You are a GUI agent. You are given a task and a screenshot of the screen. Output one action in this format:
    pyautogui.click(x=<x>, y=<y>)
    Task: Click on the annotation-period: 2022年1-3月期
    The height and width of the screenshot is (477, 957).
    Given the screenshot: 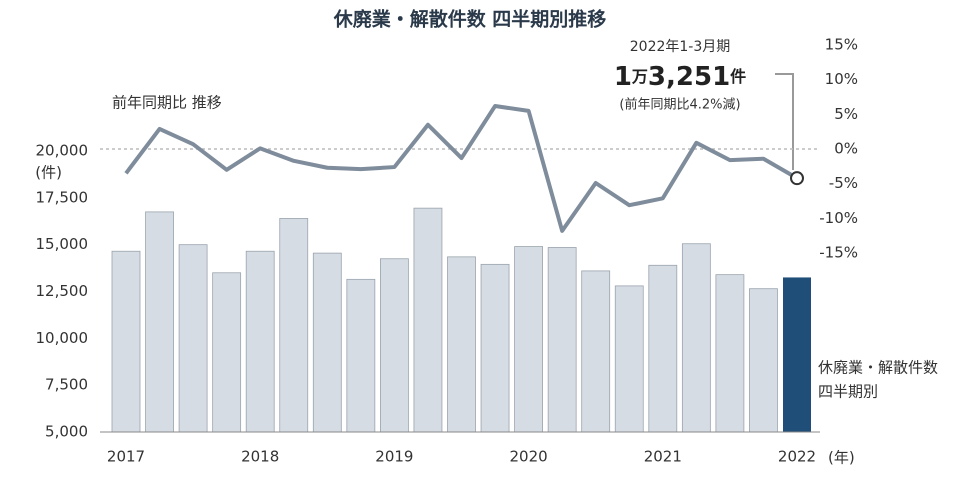 What is the action you would take?
    pyautogui.click(x=680, y=47)
    